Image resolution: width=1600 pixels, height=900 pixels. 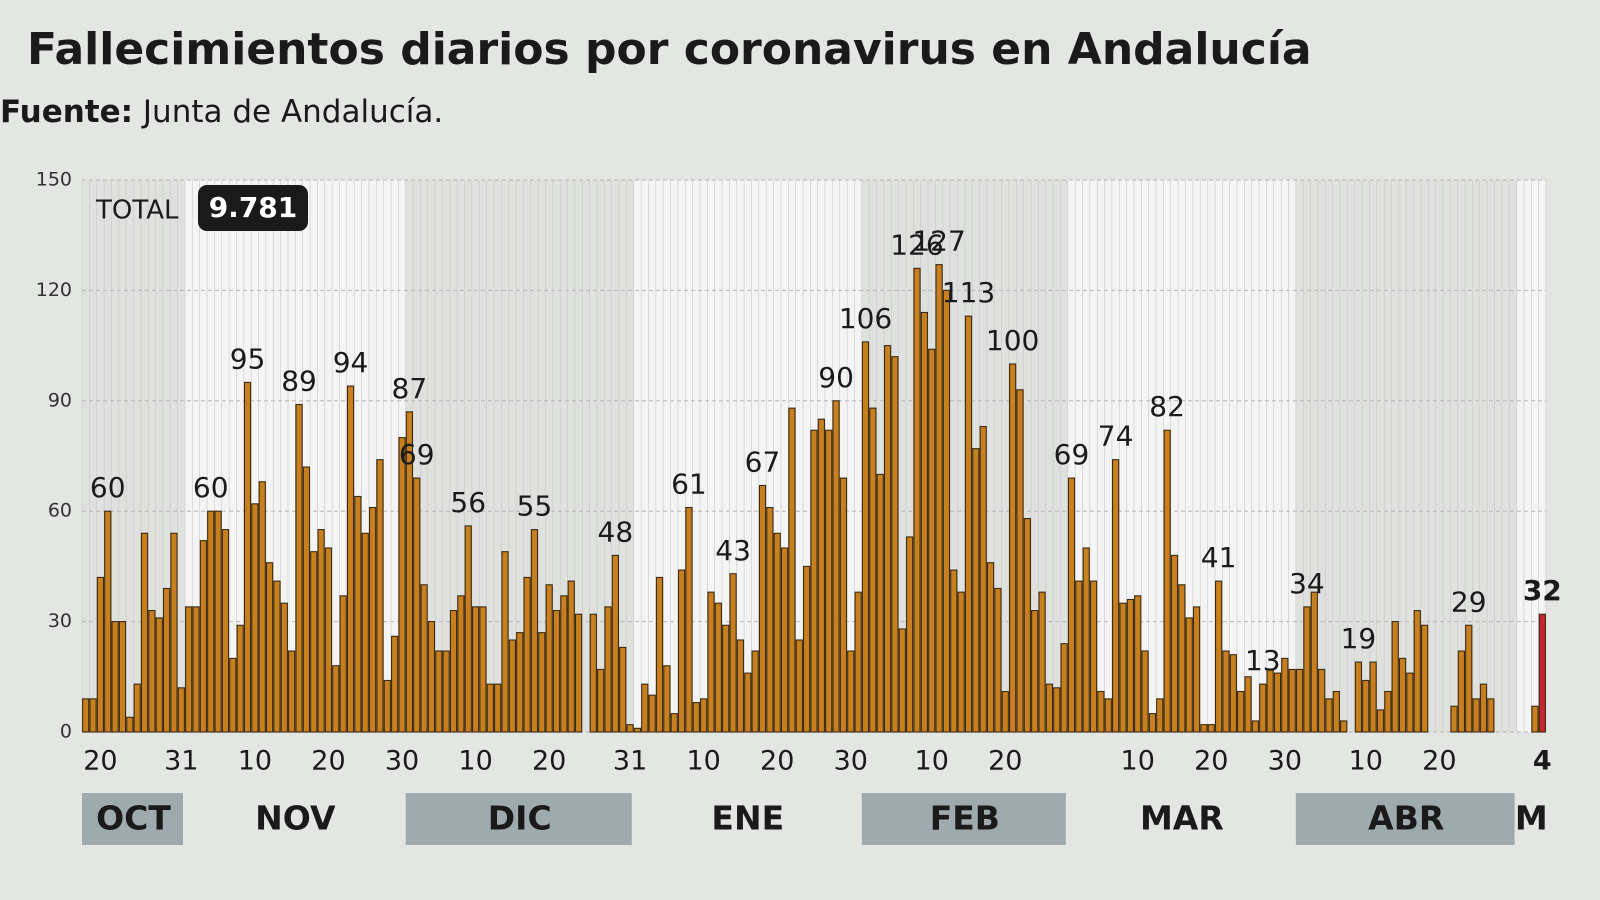 I want to click on x-tick-label: 31, so click(x=630, y=761).